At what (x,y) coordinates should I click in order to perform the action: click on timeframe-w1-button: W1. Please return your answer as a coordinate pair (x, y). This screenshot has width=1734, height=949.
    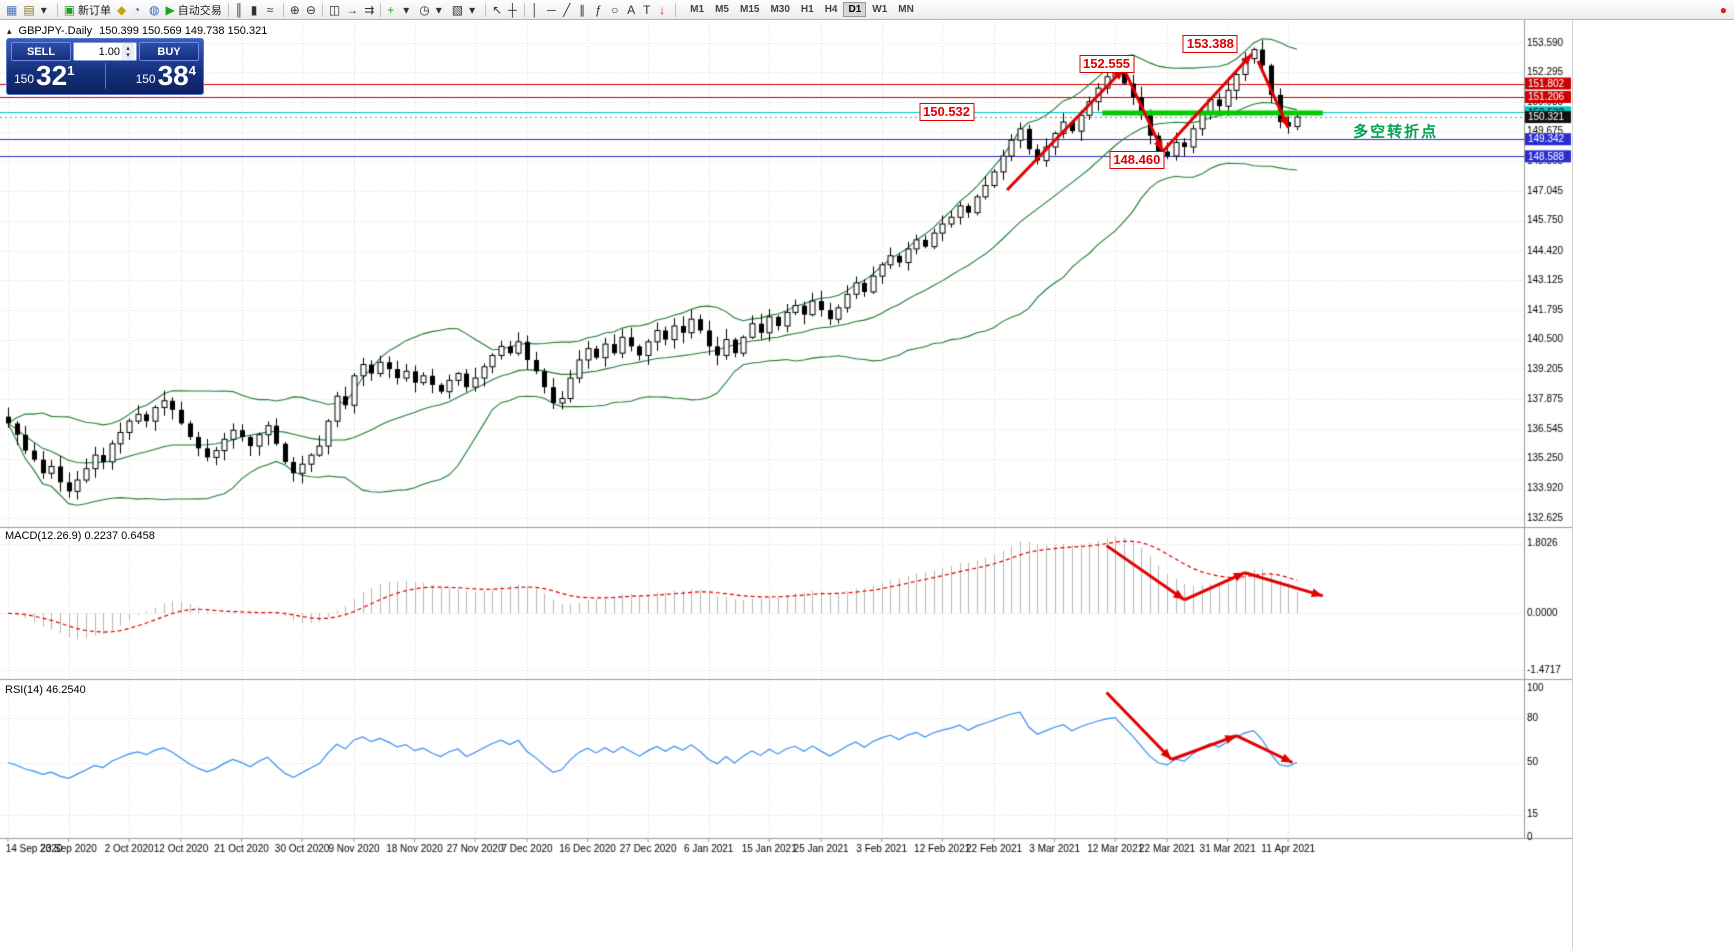
    Looking at the image, I should click on (879, 9).